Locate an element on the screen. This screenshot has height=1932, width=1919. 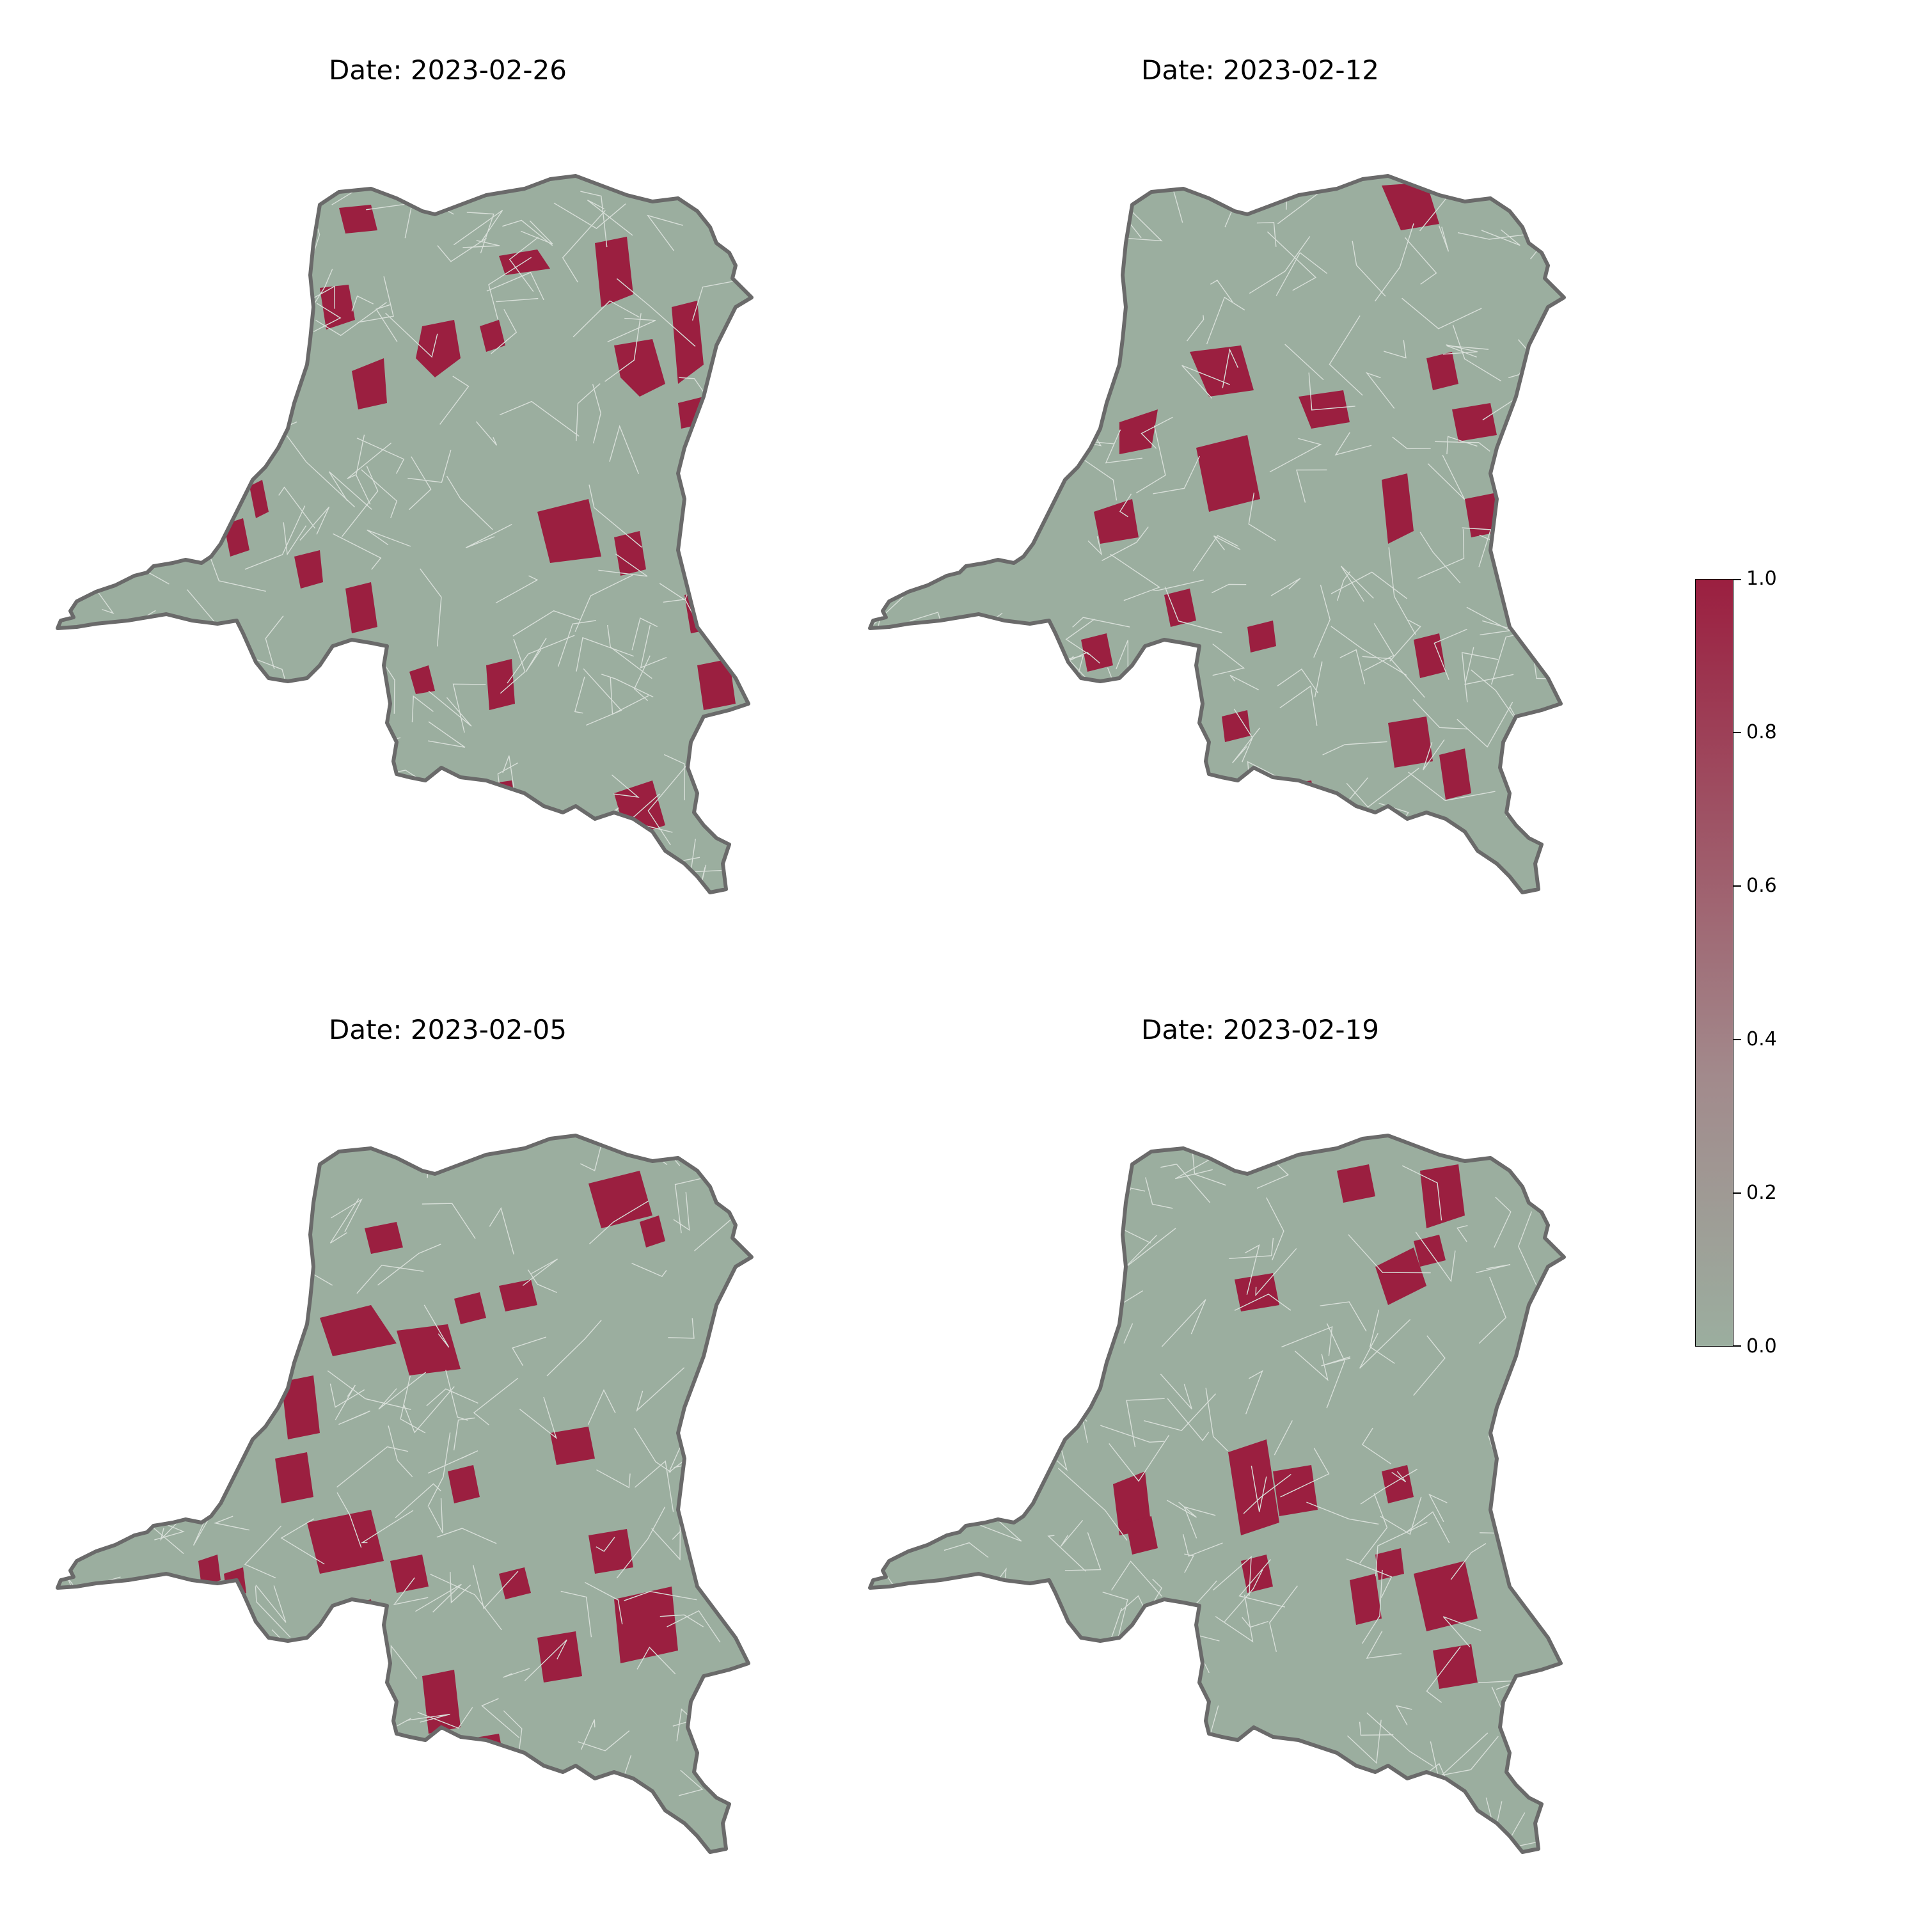
panel-title: Date: 2023-02-05 is located at coordinates (448, 1029).